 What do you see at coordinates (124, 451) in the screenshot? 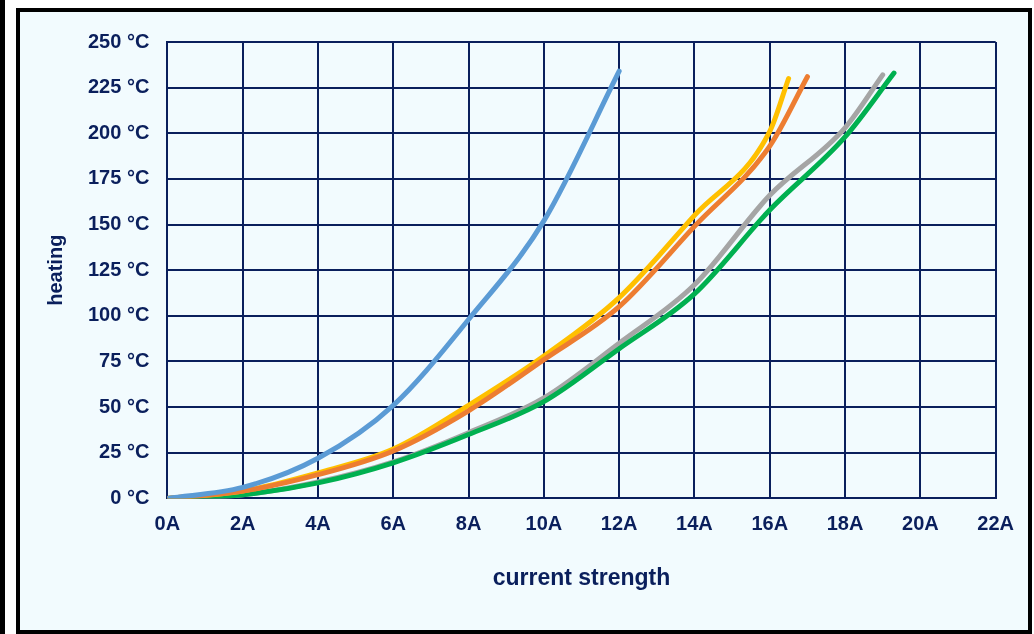
I see `y-tick-label: 25 °C` at bounding box center [124, 451].